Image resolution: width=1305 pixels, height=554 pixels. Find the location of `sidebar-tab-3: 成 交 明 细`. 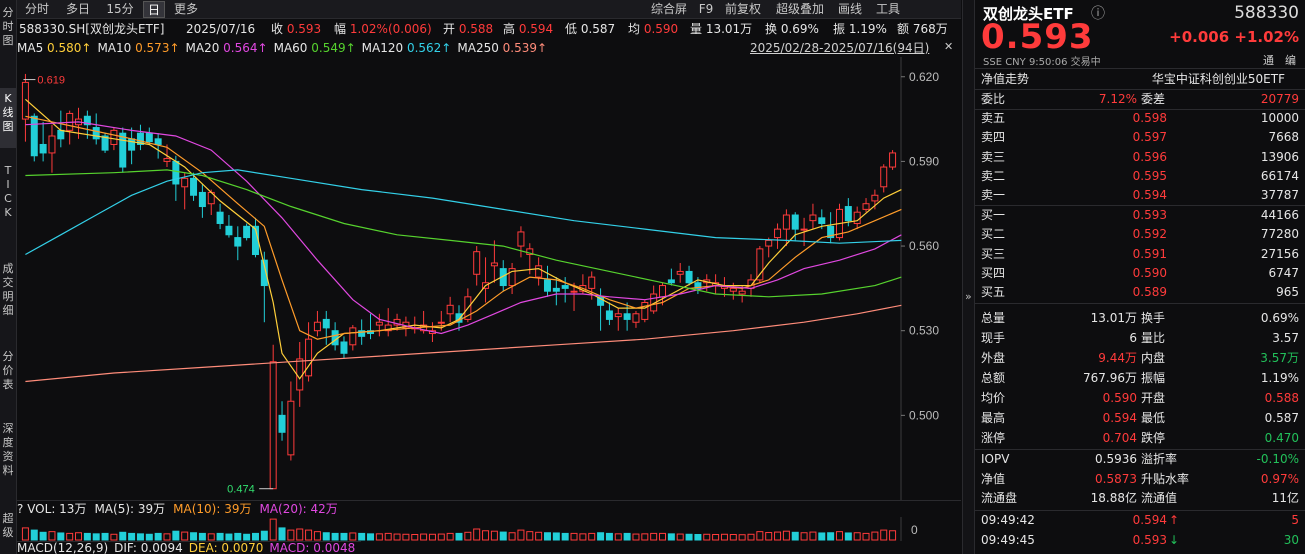

sidebar-tab-3: 成 交 明 细 is located at coordinates (8, 289).